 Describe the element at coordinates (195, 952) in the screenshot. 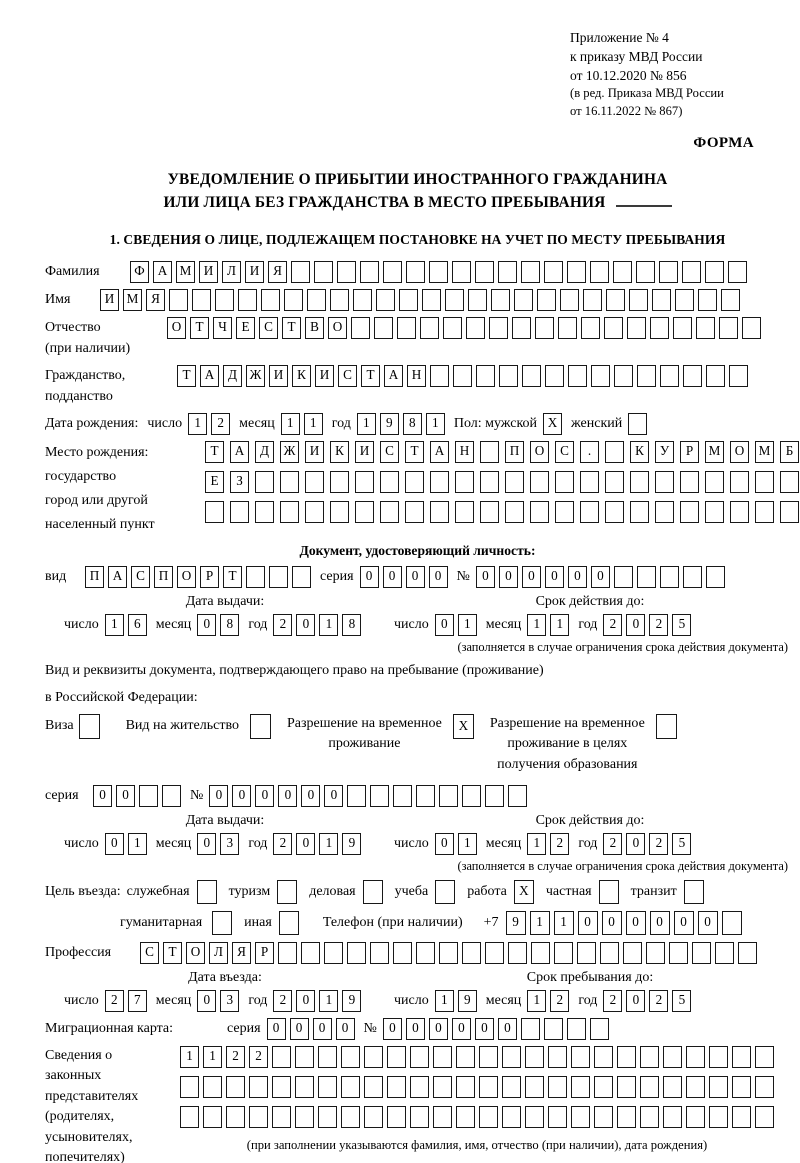

I see `profession-cell: О` at that location.